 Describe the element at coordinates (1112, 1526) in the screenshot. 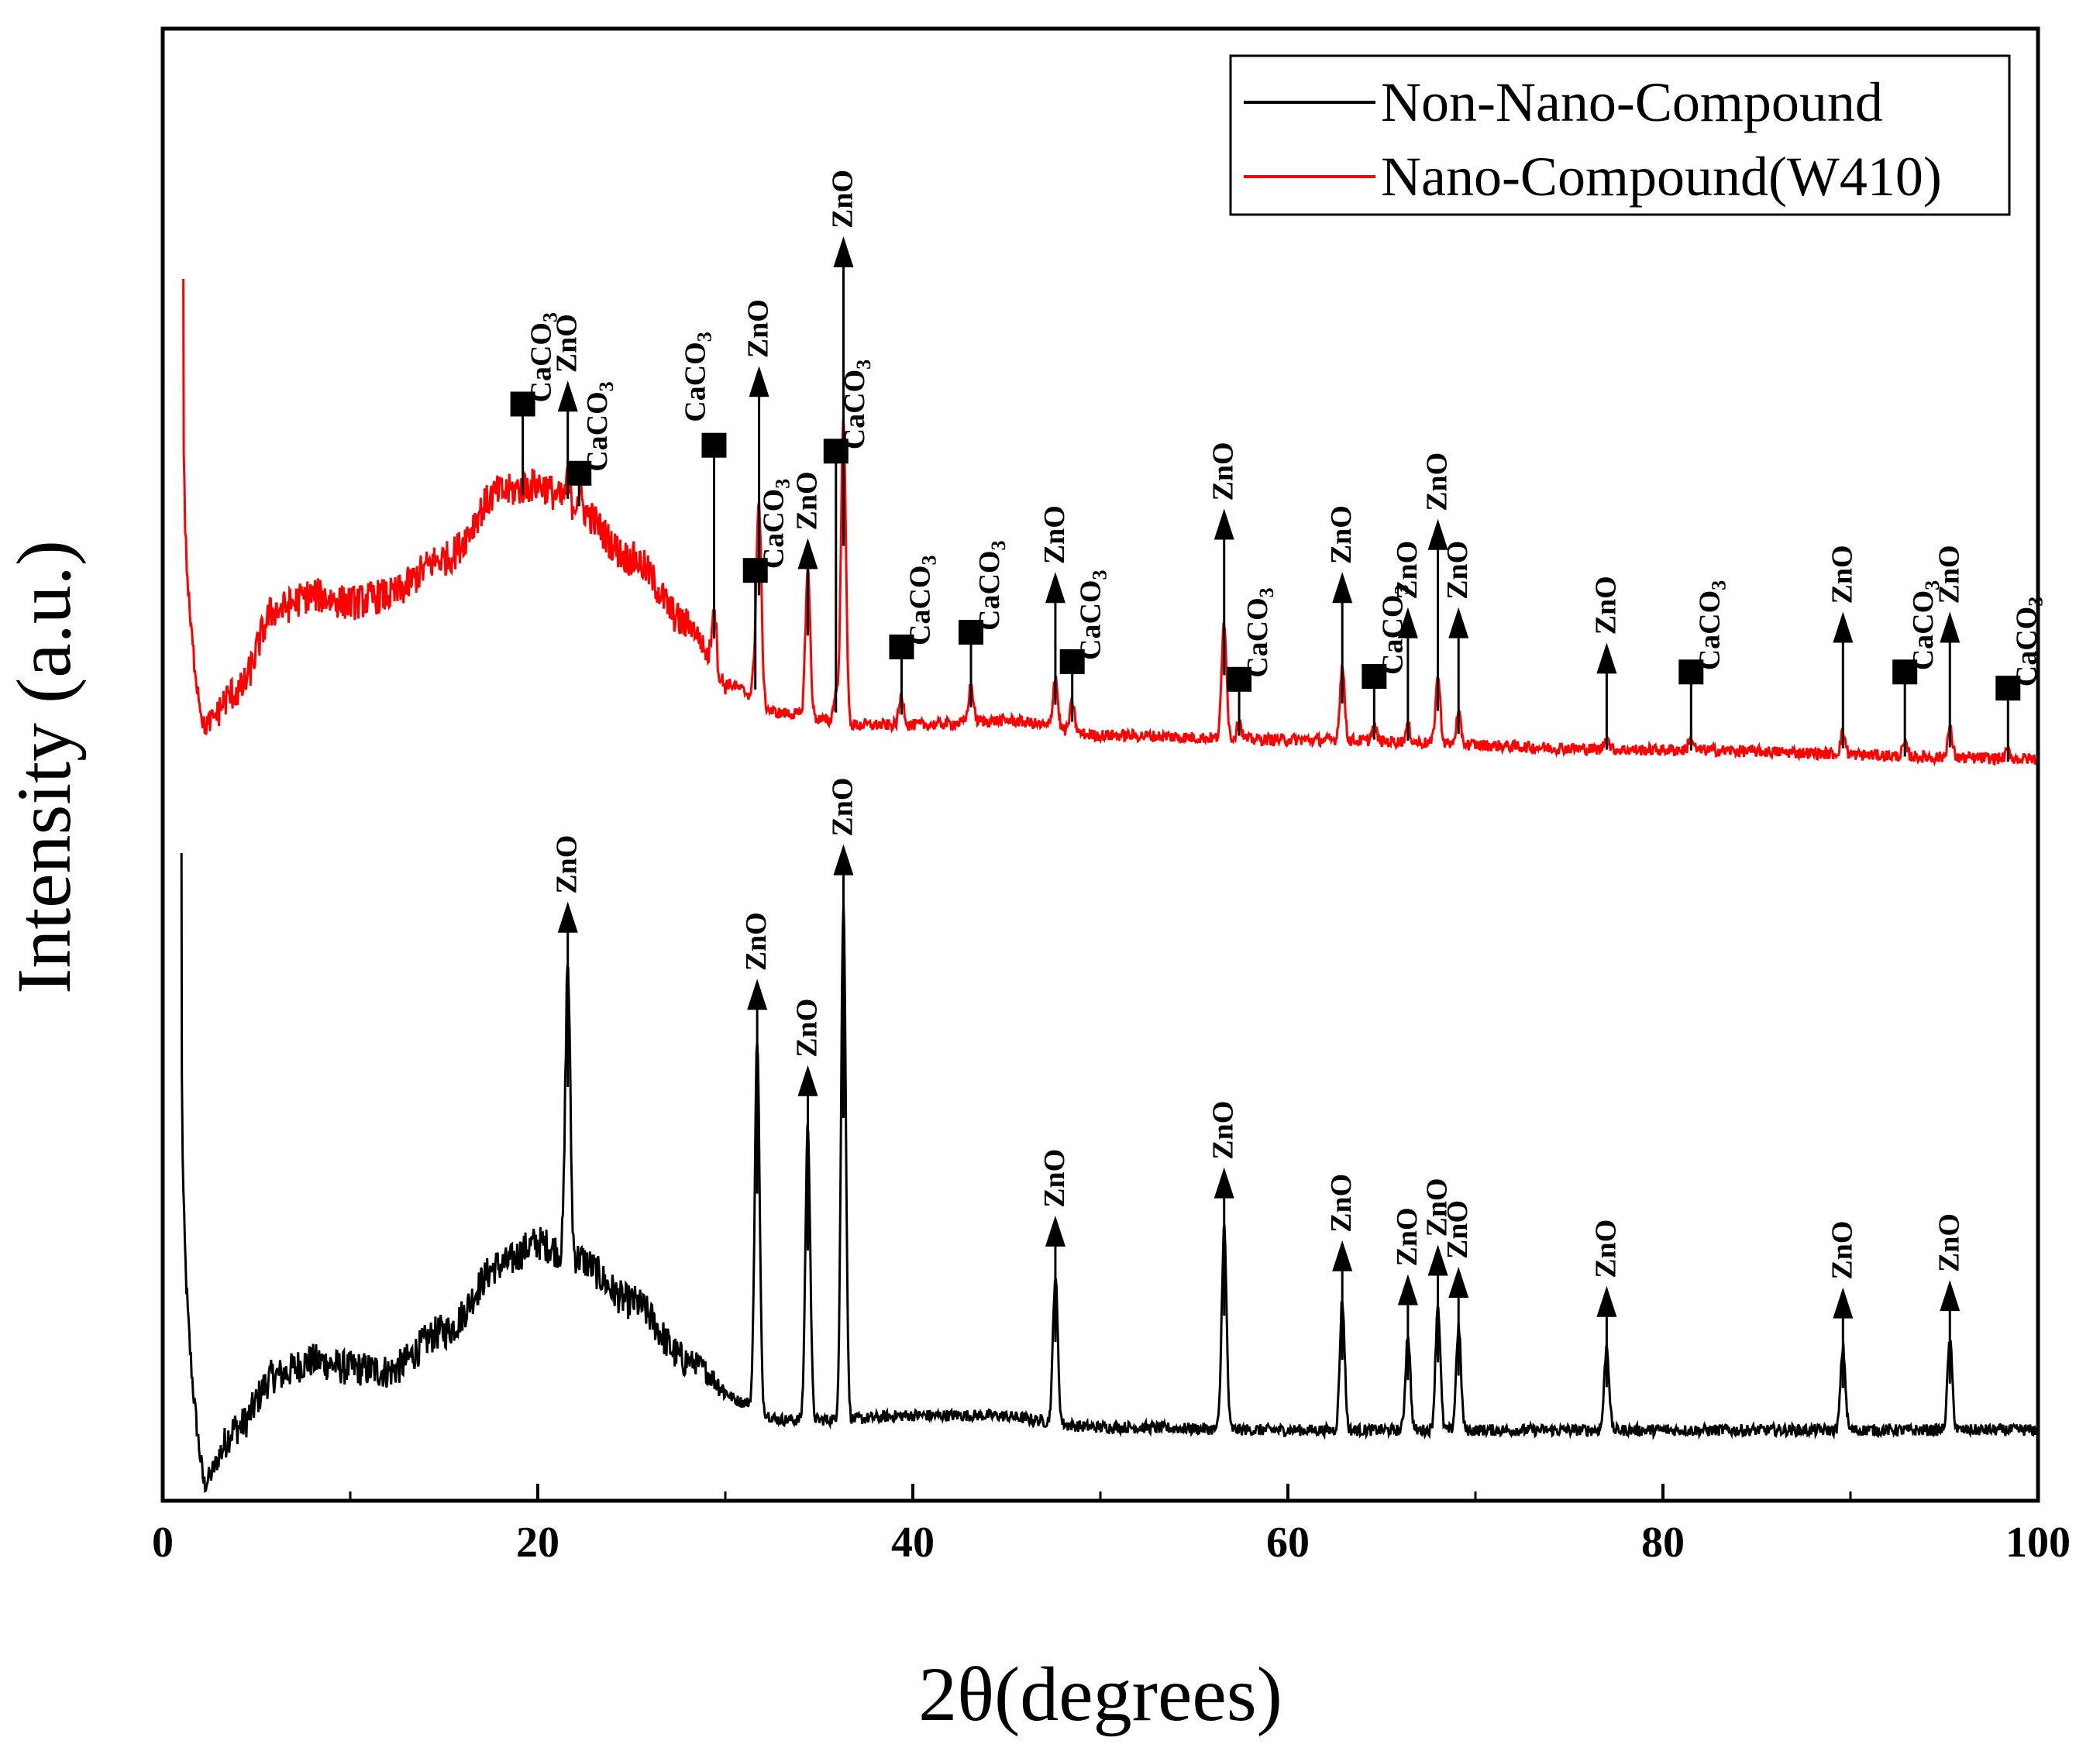

I see `x-axis: 0 20 40 60 80 100` at that location.